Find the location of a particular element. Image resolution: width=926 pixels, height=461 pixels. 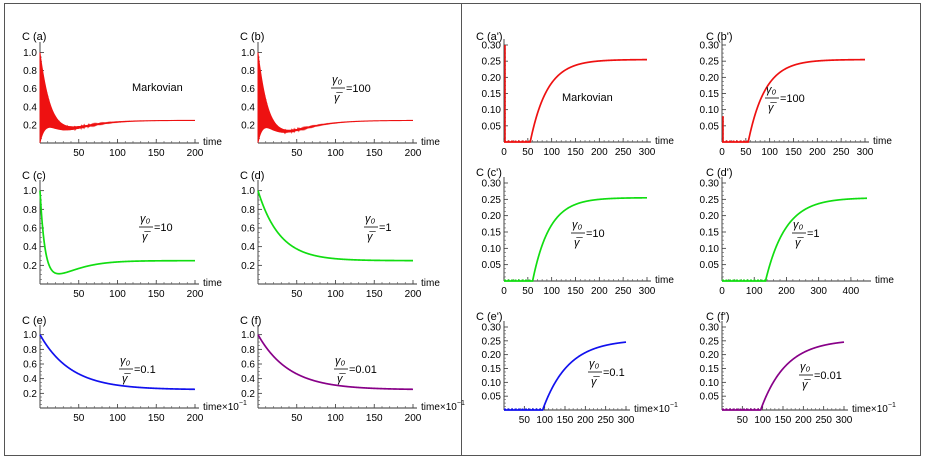

gamma-value: =1 is located at coordinates (385, 228).